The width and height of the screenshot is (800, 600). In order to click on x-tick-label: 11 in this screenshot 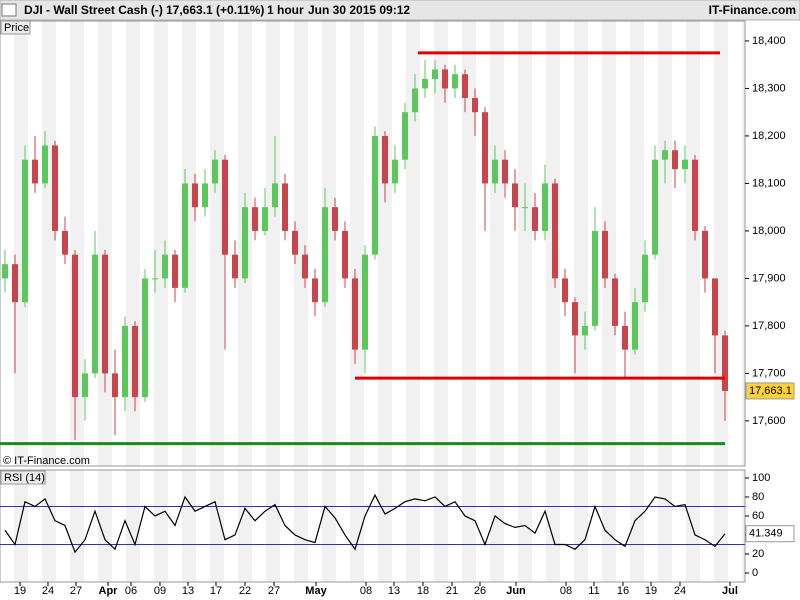, I will do `click(593, 591)`.